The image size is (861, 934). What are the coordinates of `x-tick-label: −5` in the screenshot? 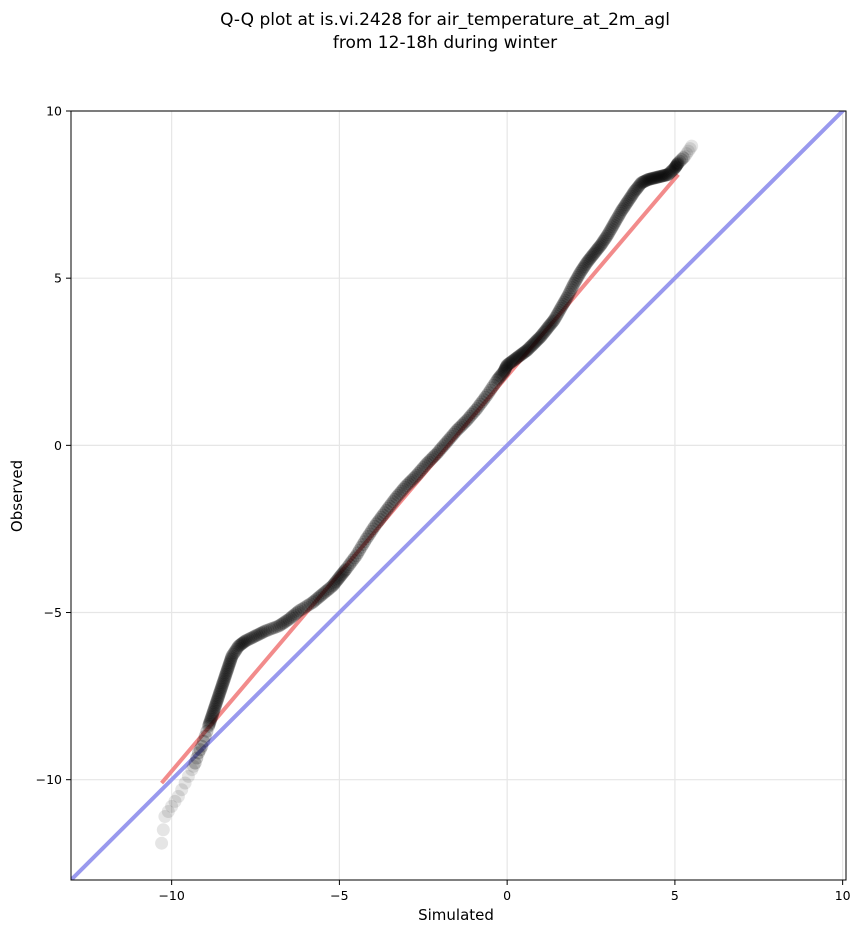 It's located at (339, 895).